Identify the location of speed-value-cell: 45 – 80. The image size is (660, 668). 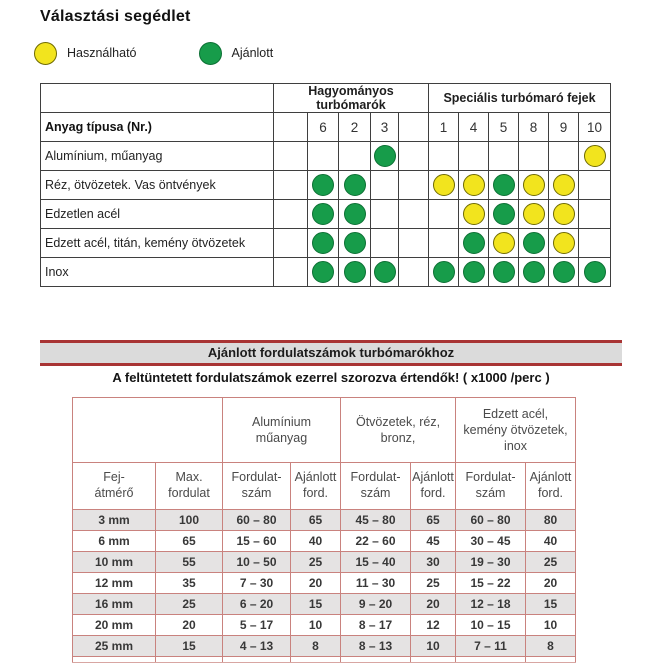
(376, 520).